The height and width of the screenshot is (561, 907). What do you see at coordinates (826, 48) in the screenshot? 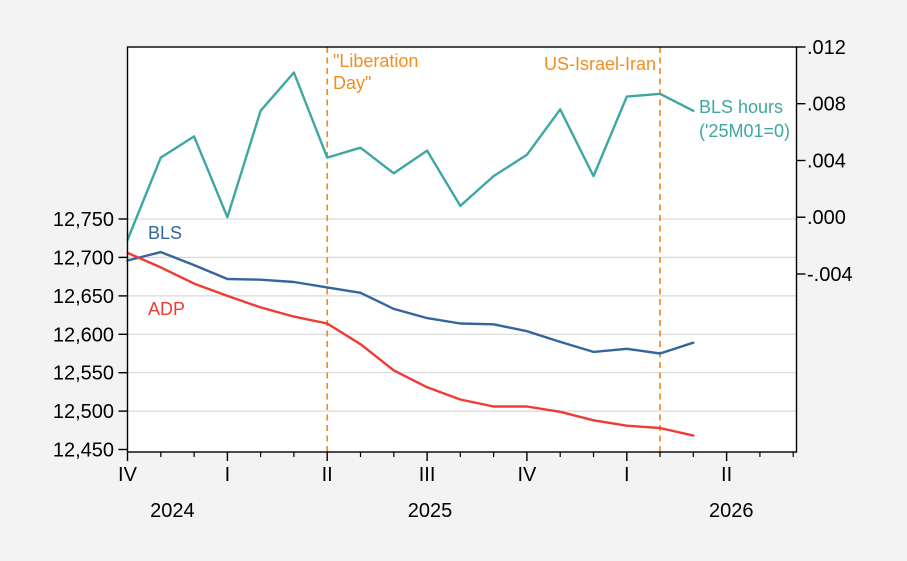
I see `right-axis-tick-label: .012` at bounding box center [826, 48].